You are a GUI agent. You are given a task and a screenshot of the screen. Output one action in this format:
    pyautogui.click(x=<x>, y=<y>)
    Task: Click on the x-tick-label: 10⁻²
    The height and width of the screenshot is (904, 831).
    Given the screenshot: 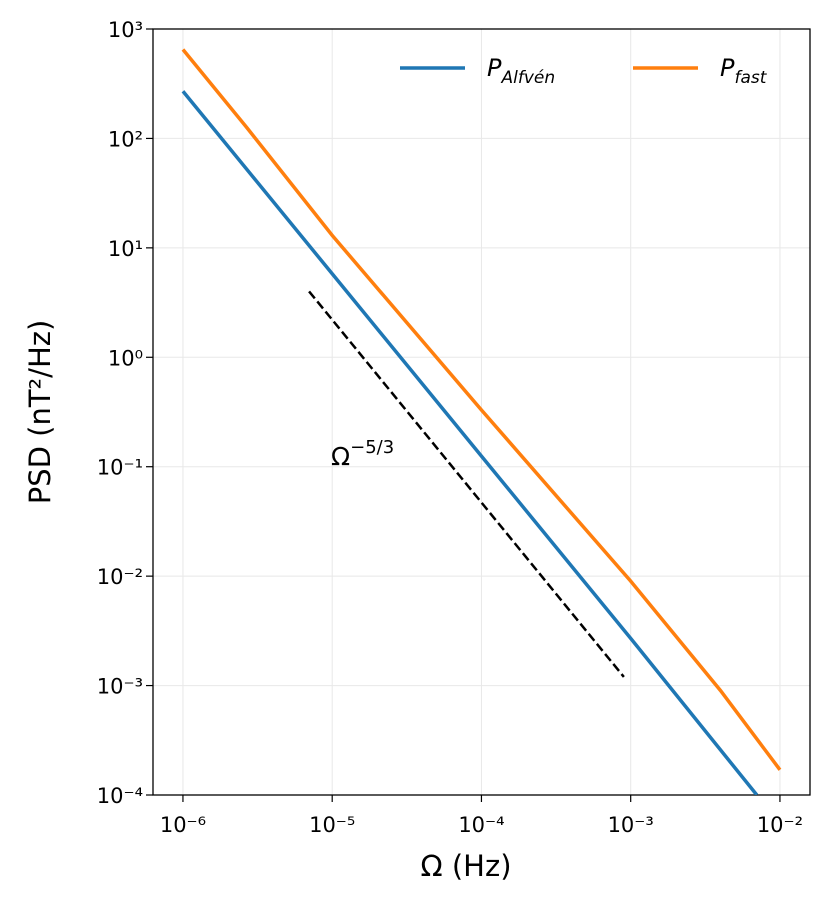 What is the action you would take?
    pyautogui.click(x=780, y=825)
    